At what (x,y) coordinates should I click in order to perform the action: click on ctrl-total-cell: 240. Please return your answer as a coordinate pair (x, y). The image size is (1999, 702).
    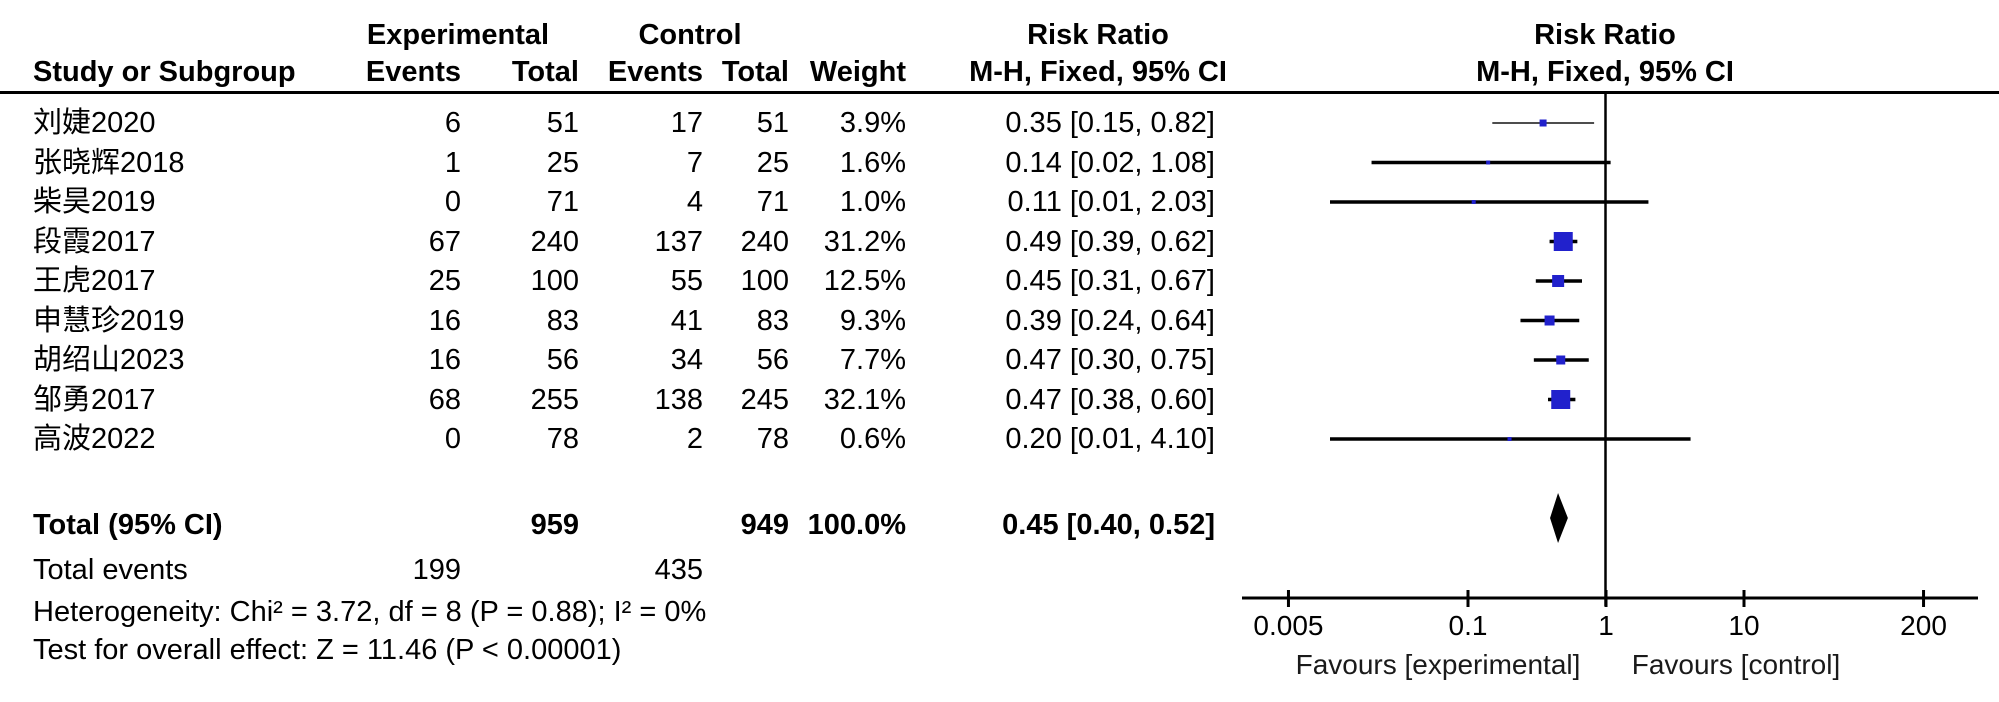
    Looking at the image, I should click on (764, 241).